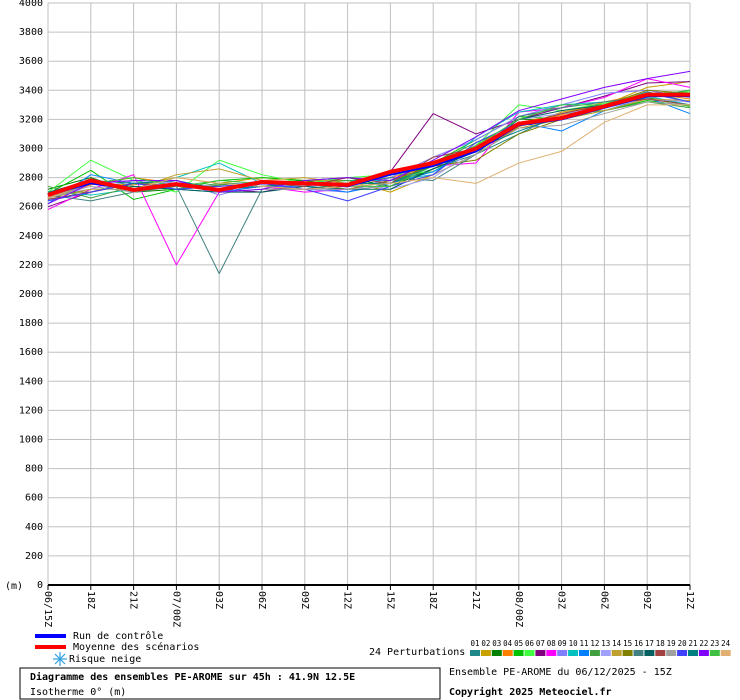 The height and width of the screenshot is (700, 740). What do you see at coordinates (31, 90) in the screenshot?
I see `y-tick-label: 3400` at bounding box center [31, 90].